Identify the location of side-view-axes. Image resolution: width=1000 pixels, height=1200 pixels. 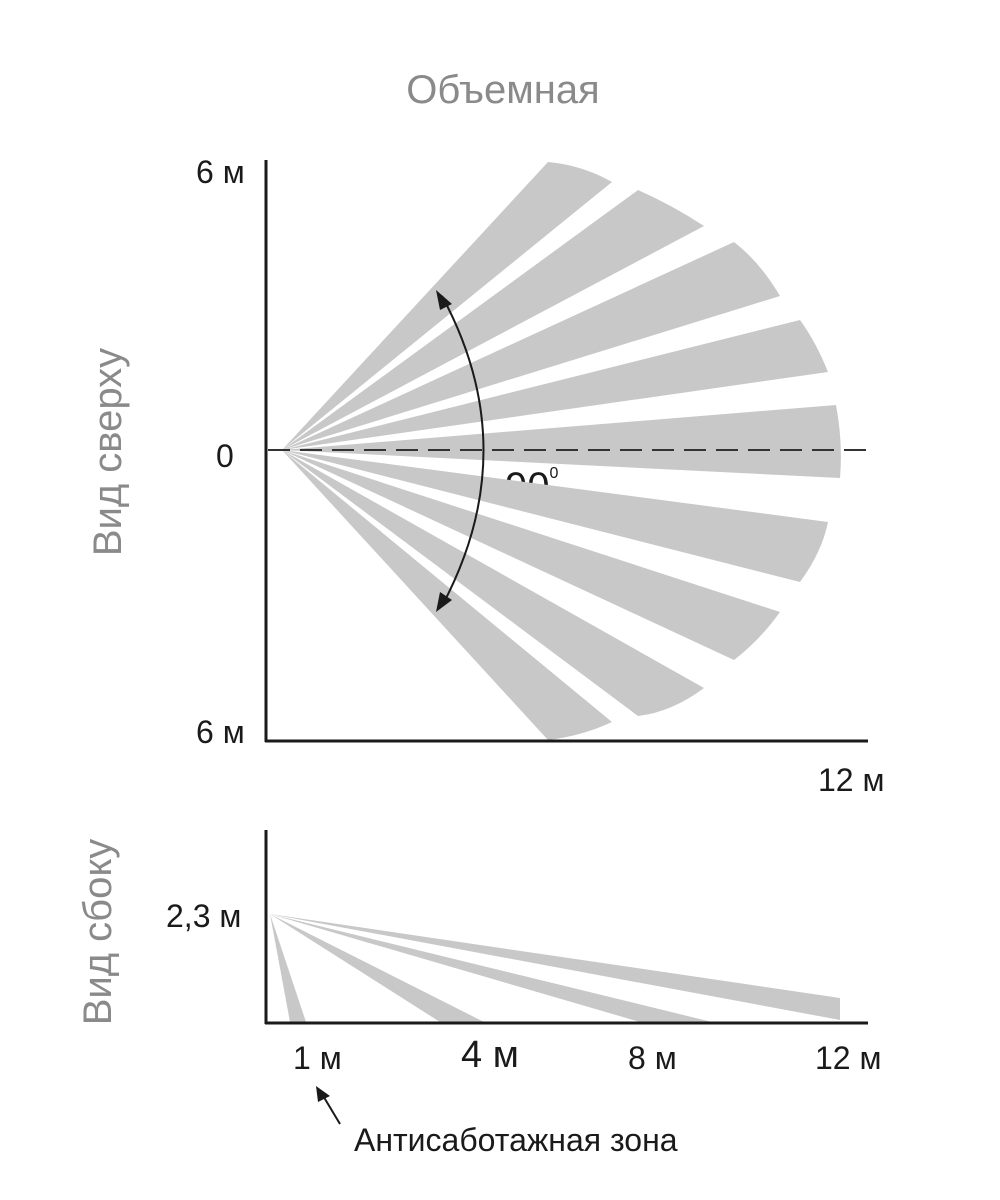
(566, 927).